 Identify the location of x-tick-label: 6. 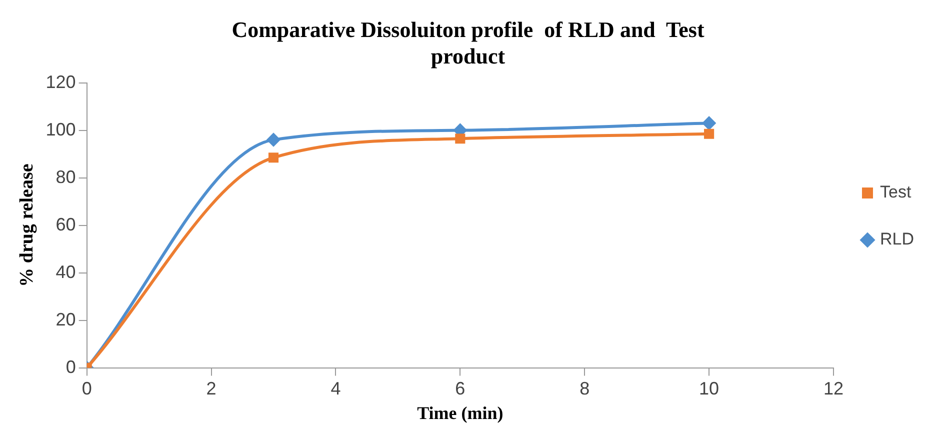
(460, 388).